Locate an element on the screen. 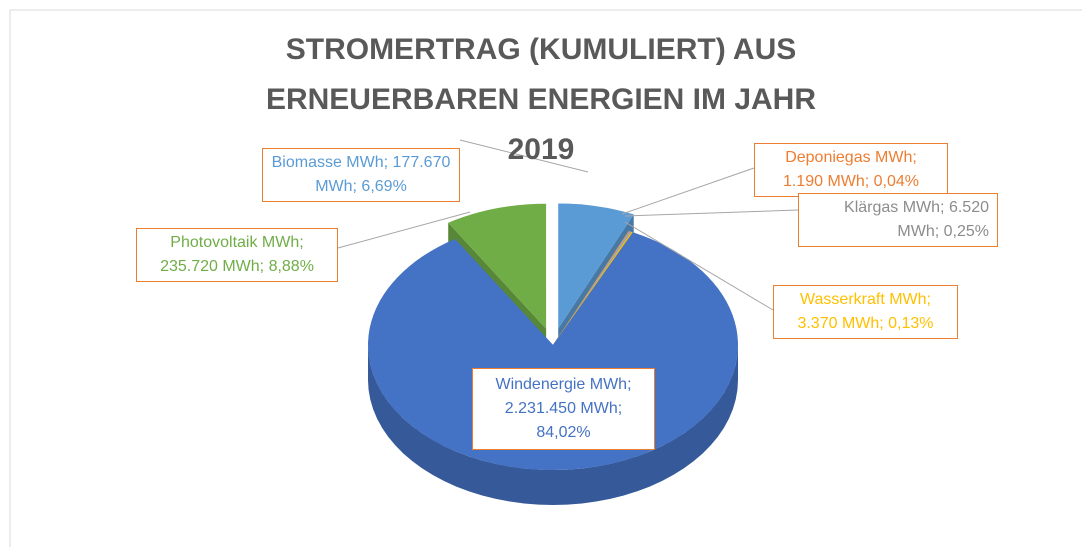 The width and height of the screenshot is (1082, 547). data-label: Deponiegas MWh; 1.190 MWh; 0,04% is located at coordinates (851, 170).